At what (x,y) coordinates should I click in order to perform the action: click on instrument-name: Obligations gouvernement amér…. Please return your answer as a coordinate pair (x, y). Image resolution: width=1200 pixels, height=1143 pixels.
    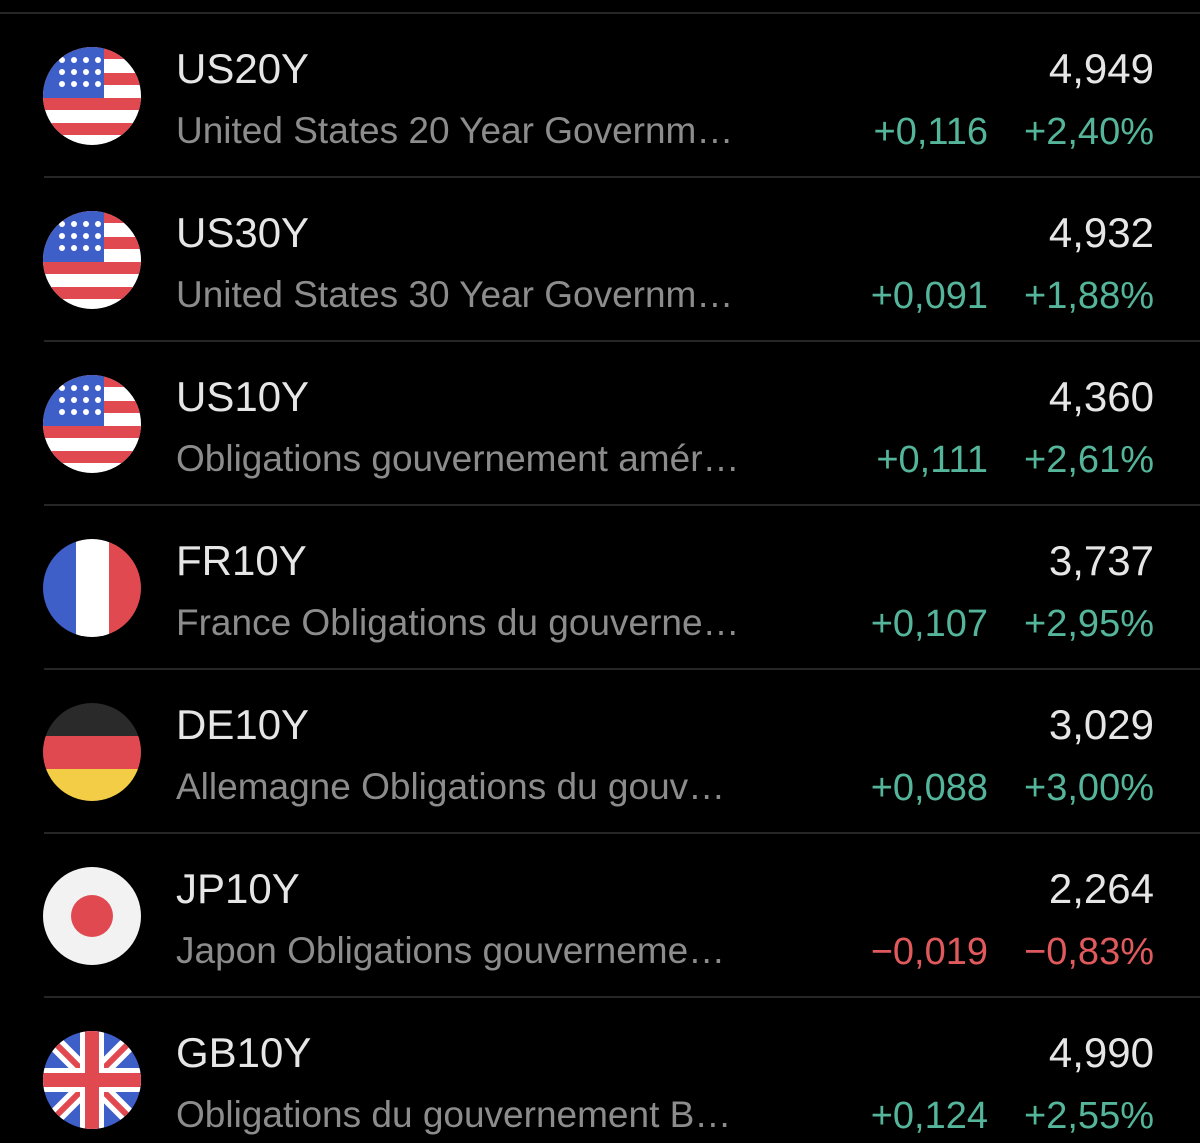
    Looking at the image, I should click on (458, 458).